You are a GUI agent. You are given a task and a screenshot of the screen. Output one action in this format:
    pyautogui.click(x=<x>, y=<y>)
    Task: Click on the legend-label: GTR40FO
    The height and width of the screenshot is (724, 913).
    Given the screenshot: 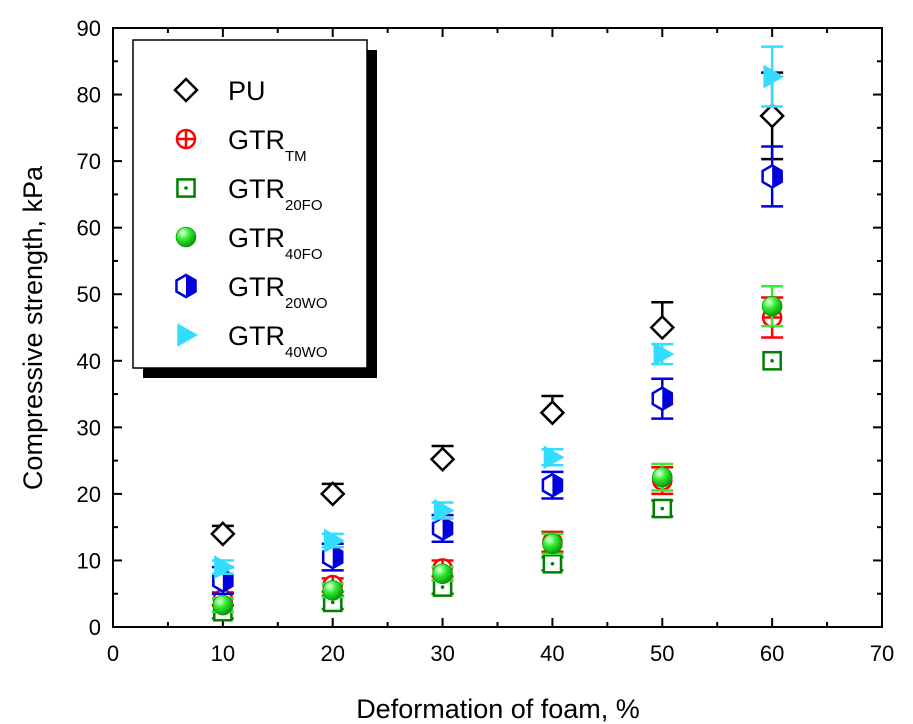 What is the action you would take?
    pyautogui.click(x=275, y=243)
    